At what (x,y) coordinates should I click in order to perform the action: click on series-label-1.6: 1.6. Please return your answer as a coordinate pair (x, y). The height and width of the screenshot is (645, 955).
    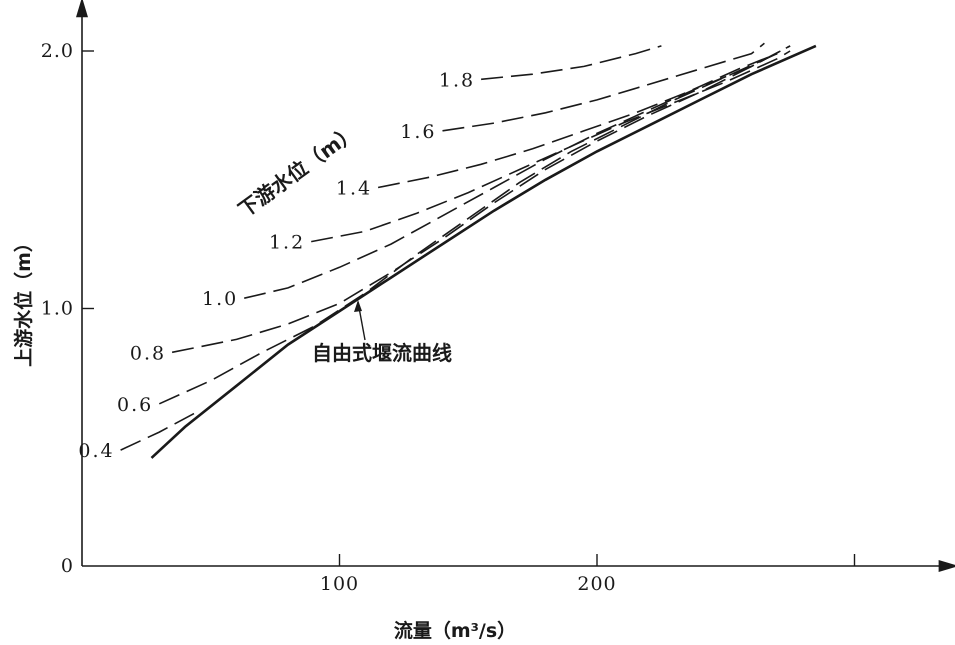
    Looking at the image, I should click on (418, 132).